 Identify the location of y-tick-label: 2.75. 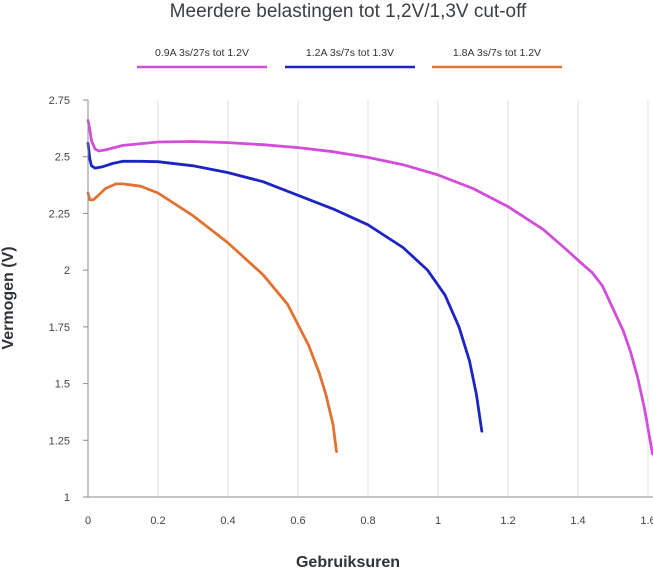
(59, 101).